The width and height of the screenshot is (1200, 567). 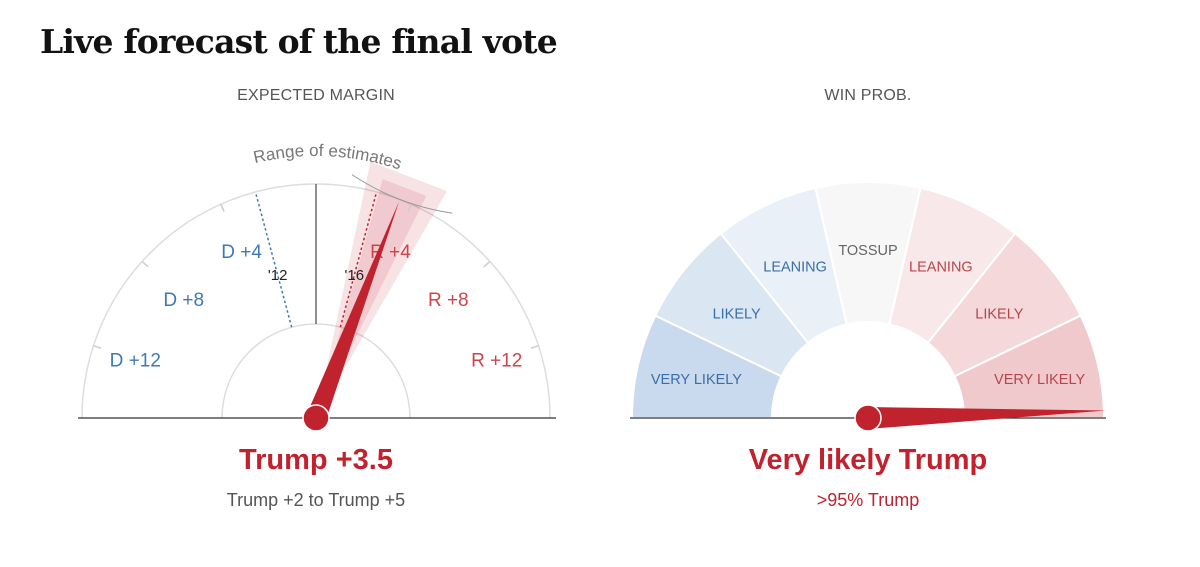 What do you see at coordinates (316, 95) in the screenshot?
I see `margin-gauge-title: EXPECTED MARGIN` at bounding box center [316, 95].